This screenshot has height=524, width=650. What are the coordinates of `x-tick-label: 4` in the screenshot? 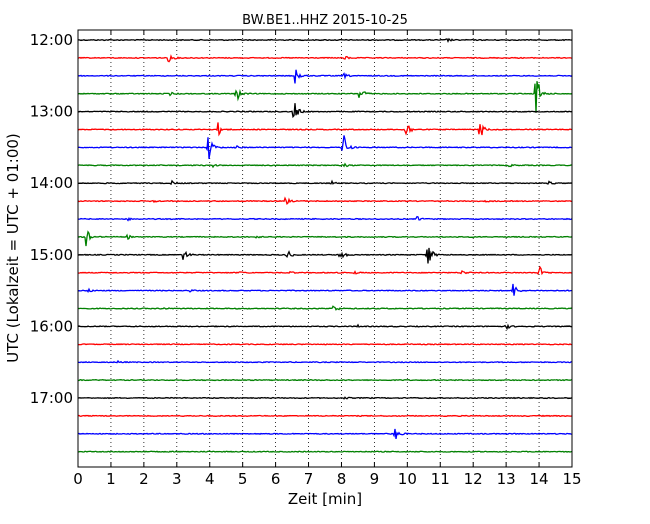 It's located at (210, 479).